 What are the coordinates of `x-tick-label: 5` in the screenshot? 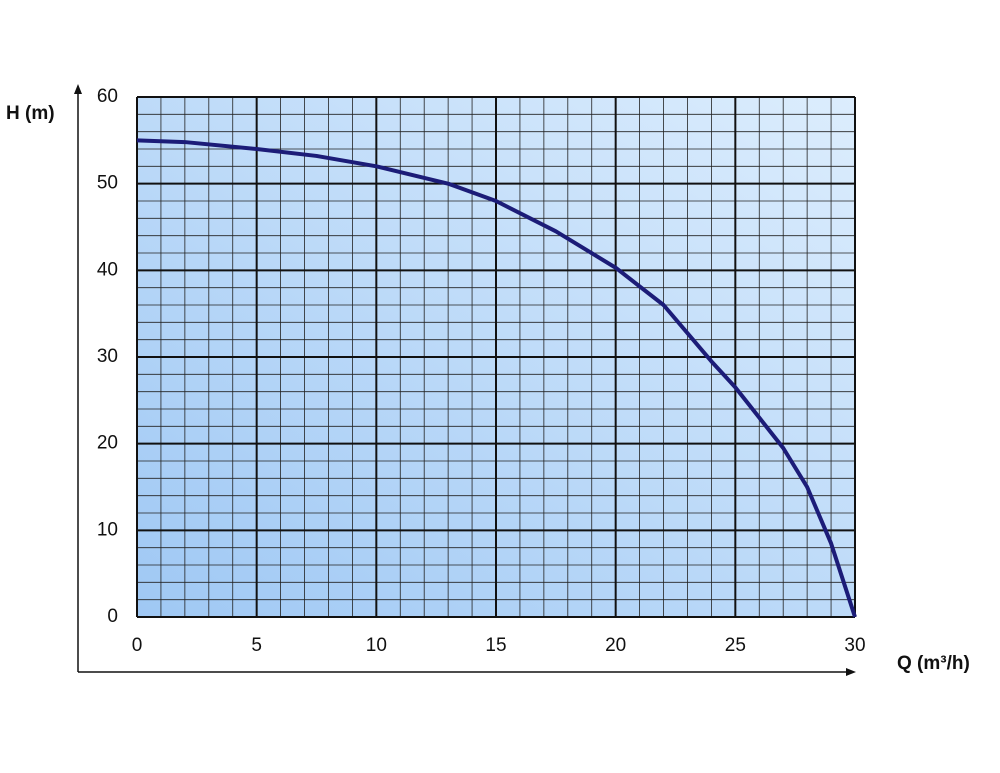 It's located at (256, 645).